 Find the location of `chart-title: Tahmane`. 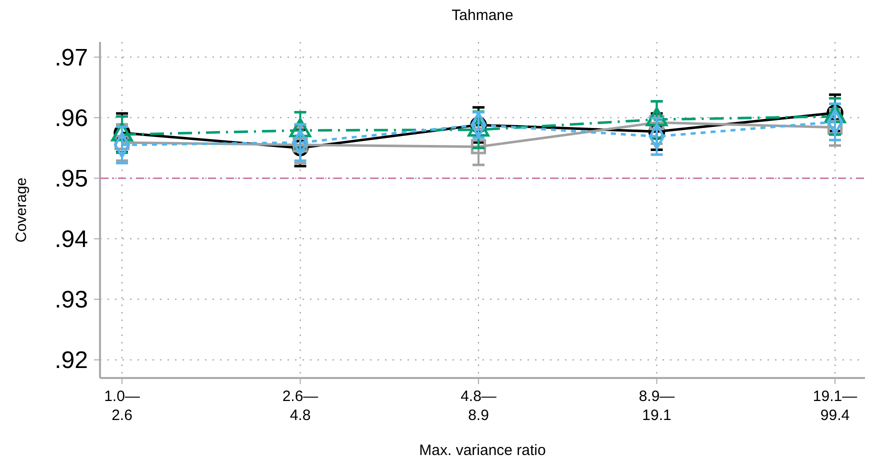

chart-title: Tahmane is located at coordinates (483, 15).